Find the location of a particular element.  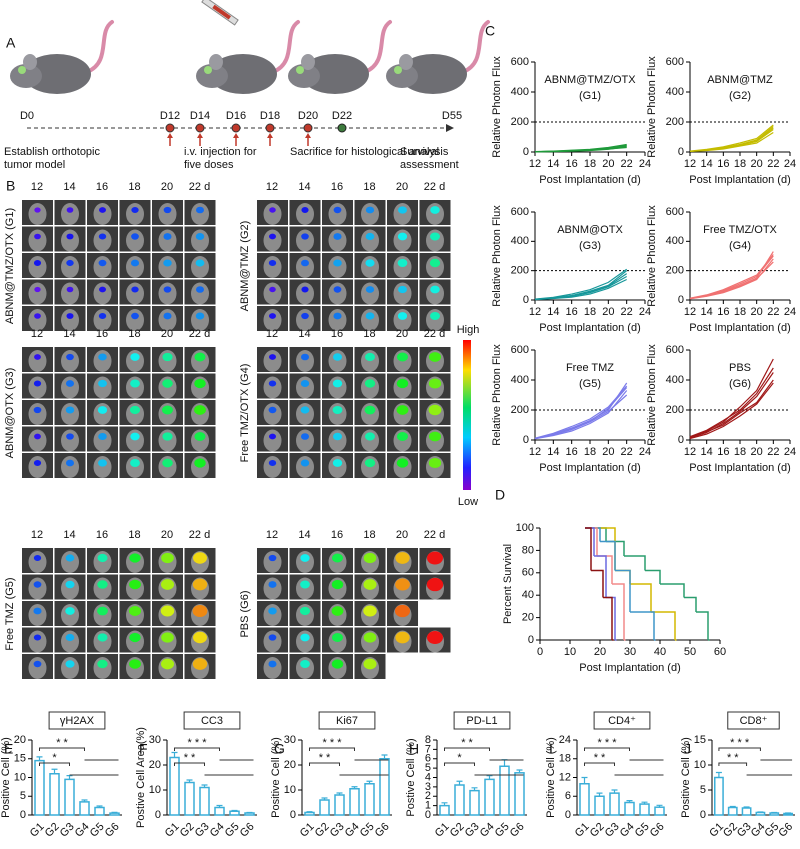

title-box is located at coordinates (347, 720).